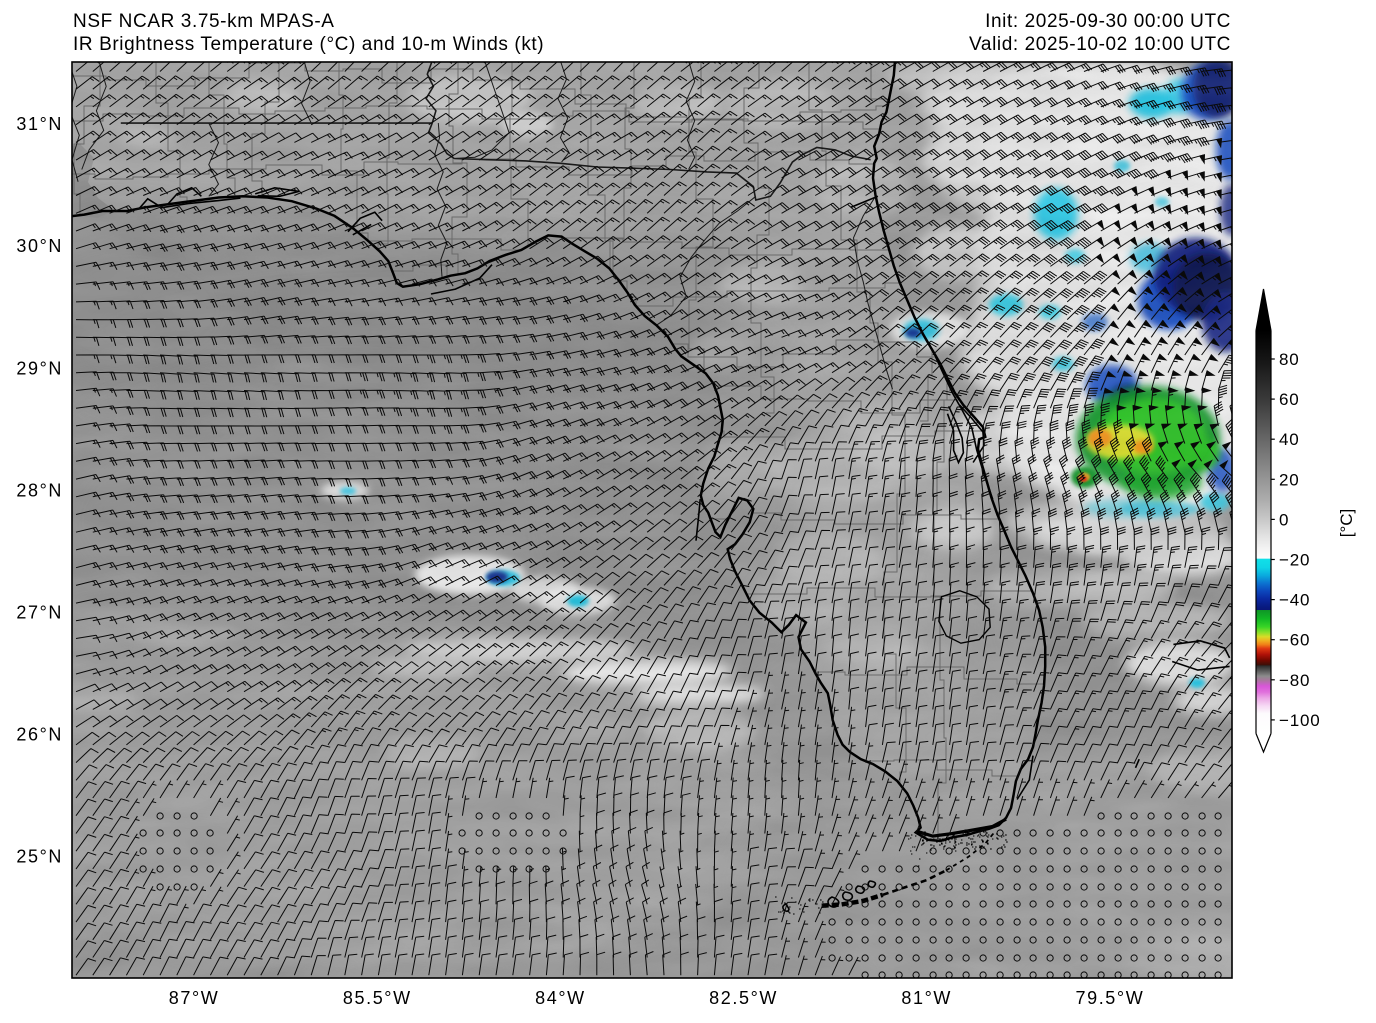 This screenshot has height=1023, width=1376. Describe the element at coordinates (39, 490) in the screenshot. I see `svg-text: 28°N` at that location.